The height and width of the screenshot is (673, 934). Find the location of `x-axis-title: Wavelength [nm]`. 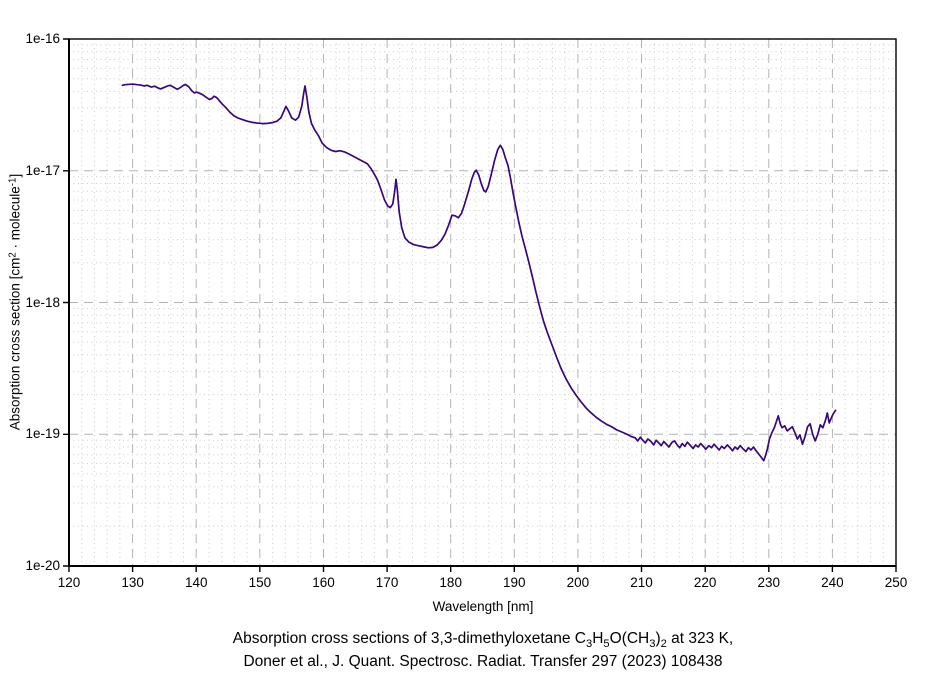

x-axis-title: Wavelength [nm] is located at coordinates (483, 606).